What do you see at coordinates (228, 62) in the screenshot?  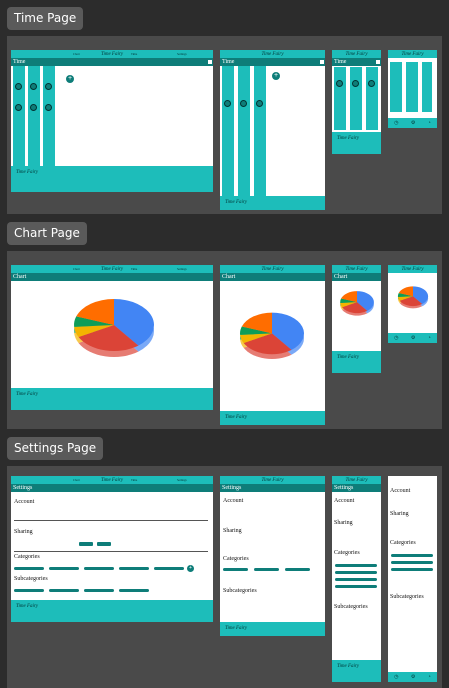 I see `bar-title: Time` at bounding box center [228, 62].